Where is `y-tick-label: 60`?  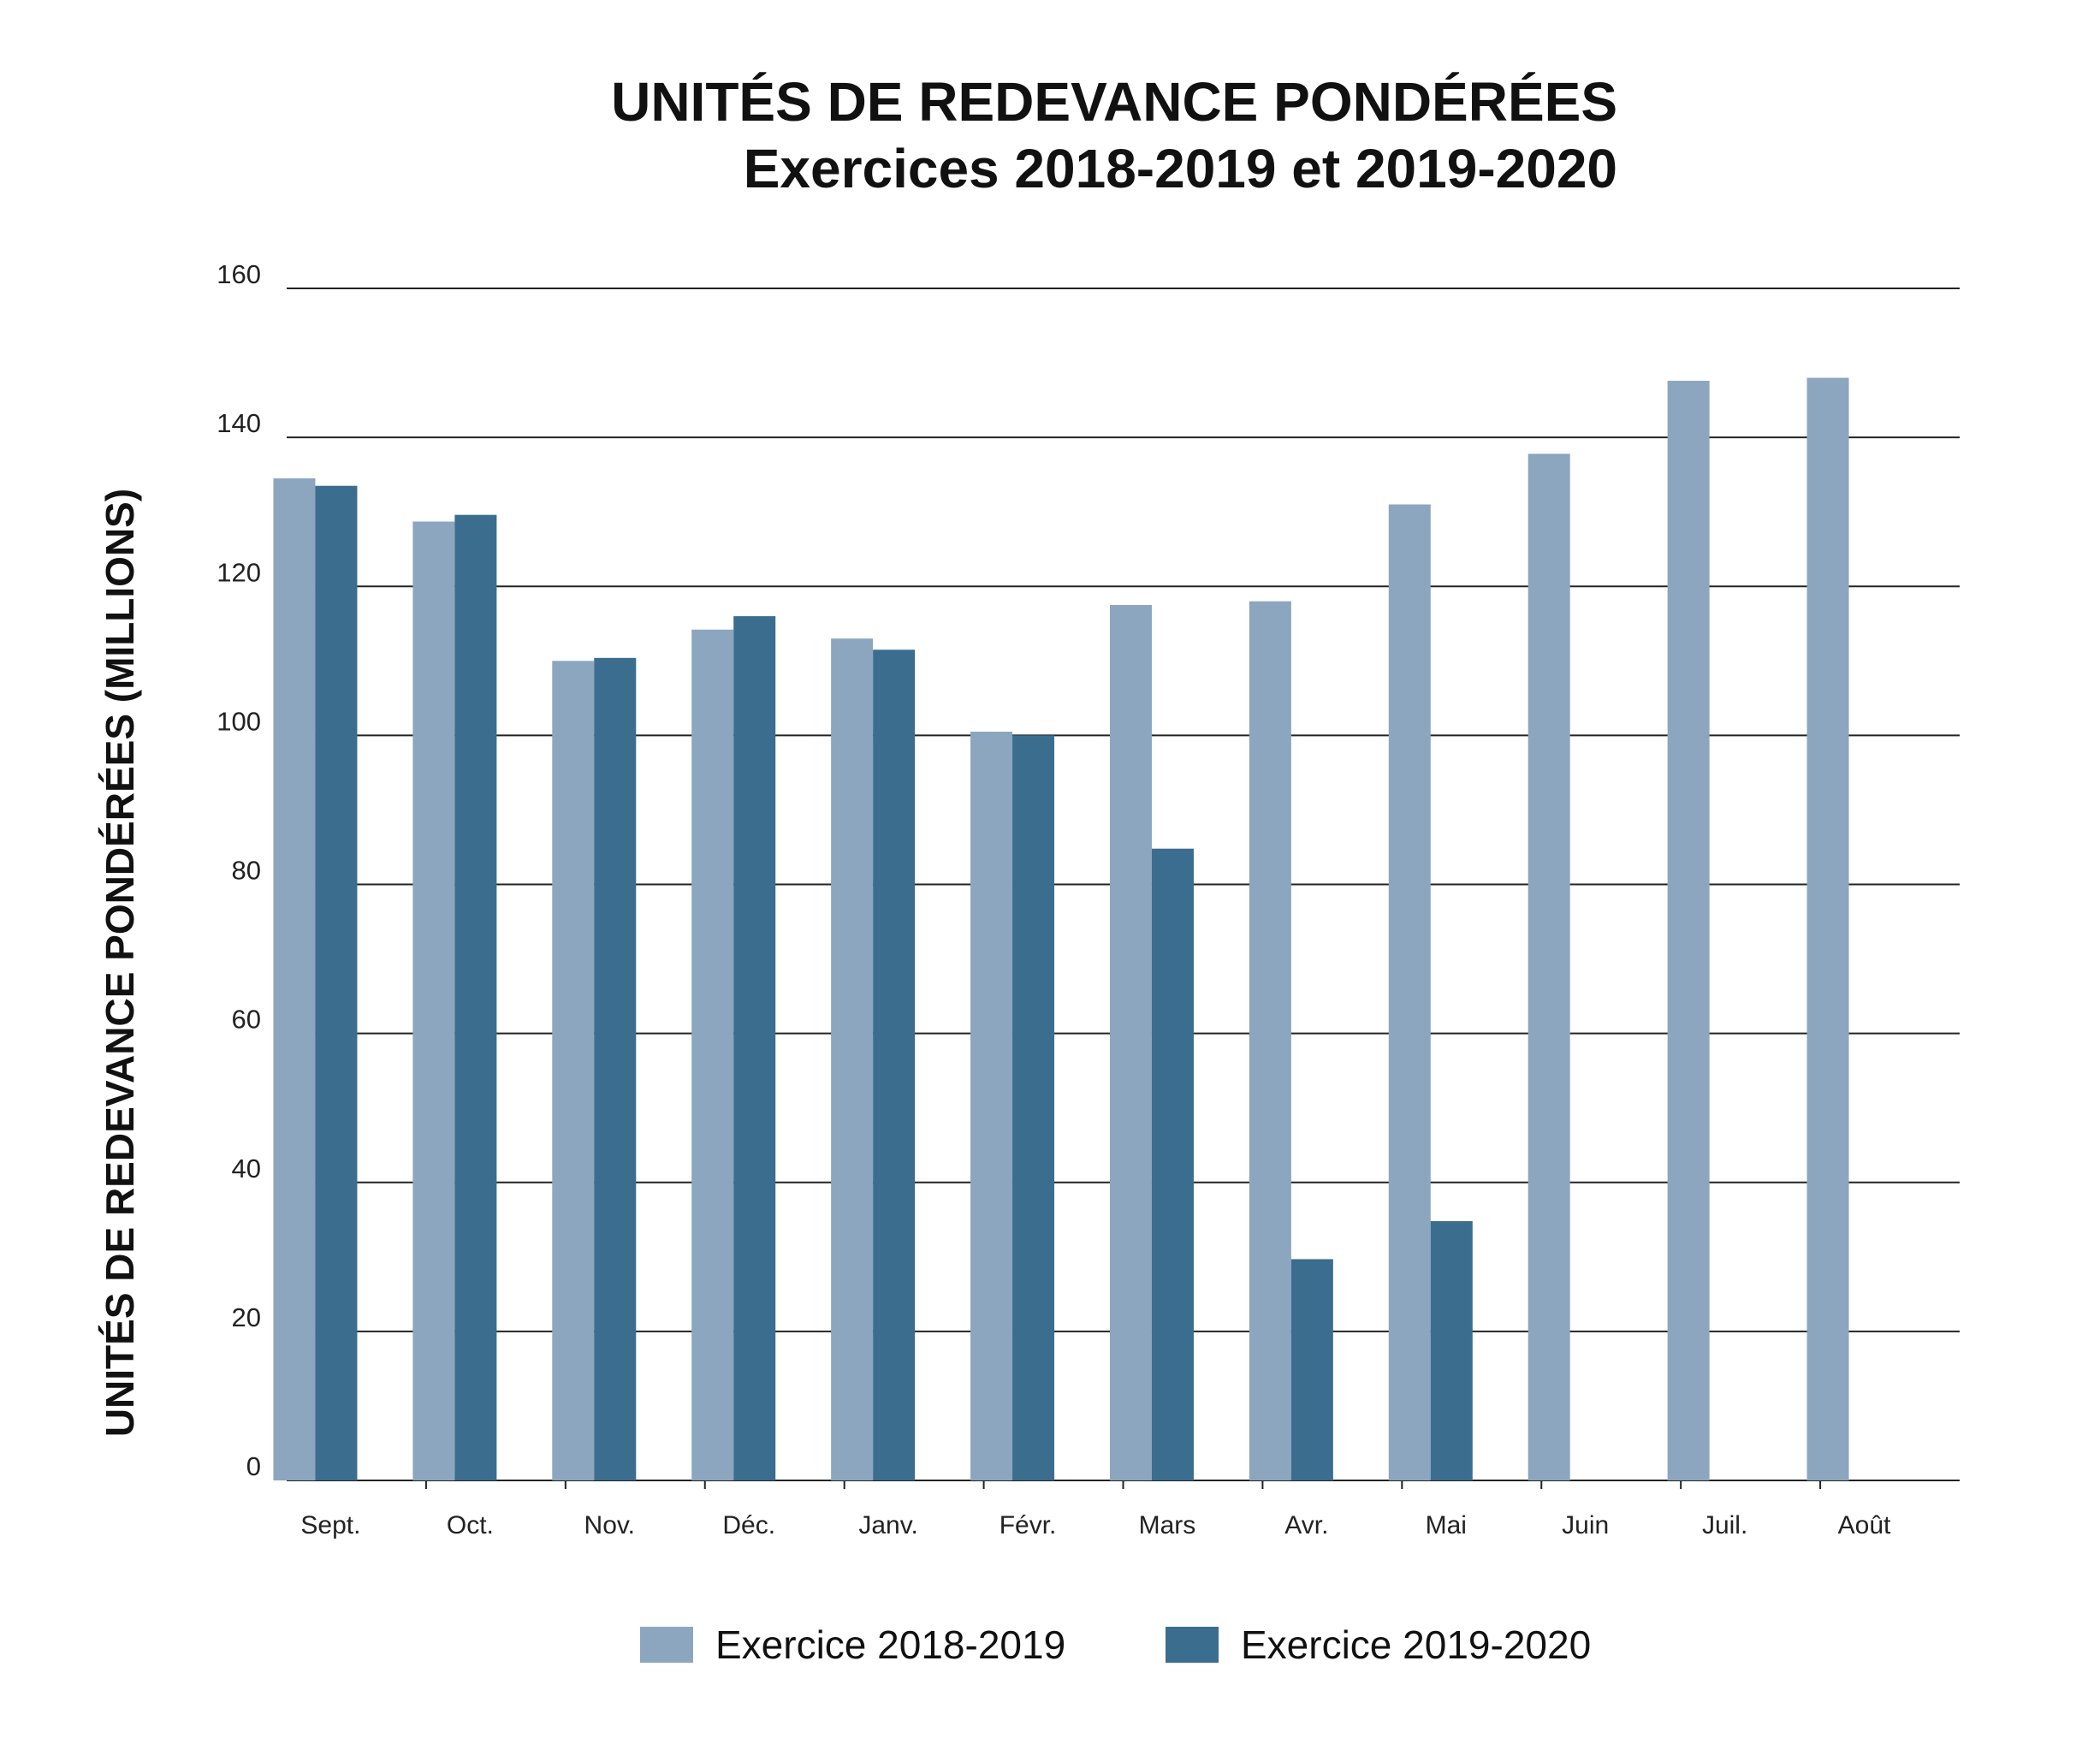
y-tick-label: 60 is located at coordinates (246, 1020).